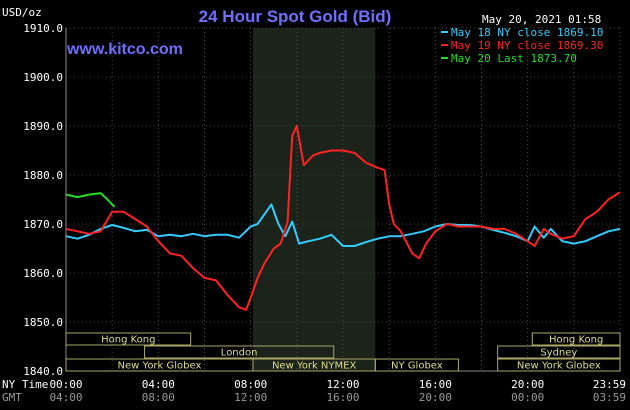 This screenshot has height=410, width=630. What do you see at coordinates (158, 397) in the screenshot?
I see `x-tick-label-gmt: 08:00` at bounding box center [158, 397].